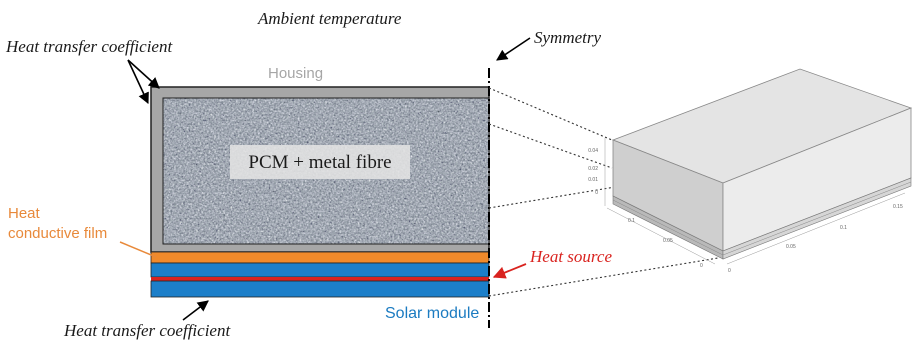  What do you see at coordinates (320, 279) in the screenshot?
I see `heat-source-layer` at bounding box center [320, 279].